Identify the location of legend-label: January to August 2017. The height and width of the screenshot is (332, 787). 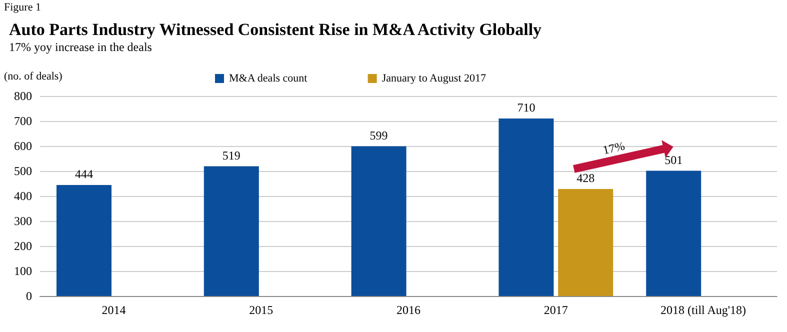
(434, 78).